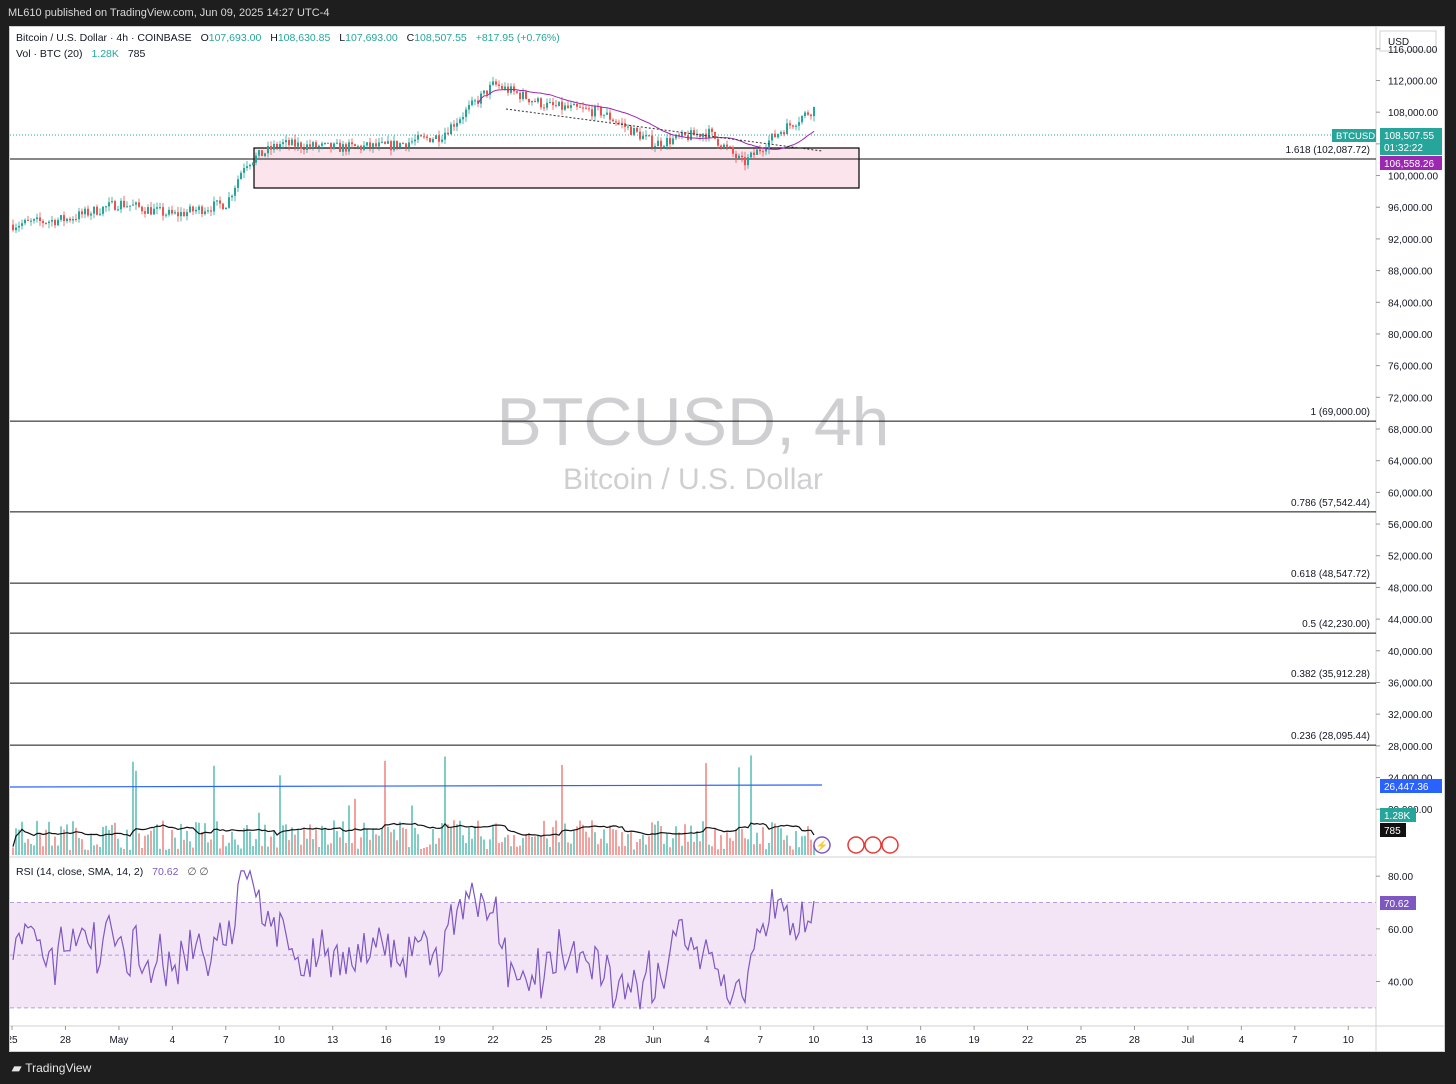  I want to click on lightning-event-icon, so click(822, 845).